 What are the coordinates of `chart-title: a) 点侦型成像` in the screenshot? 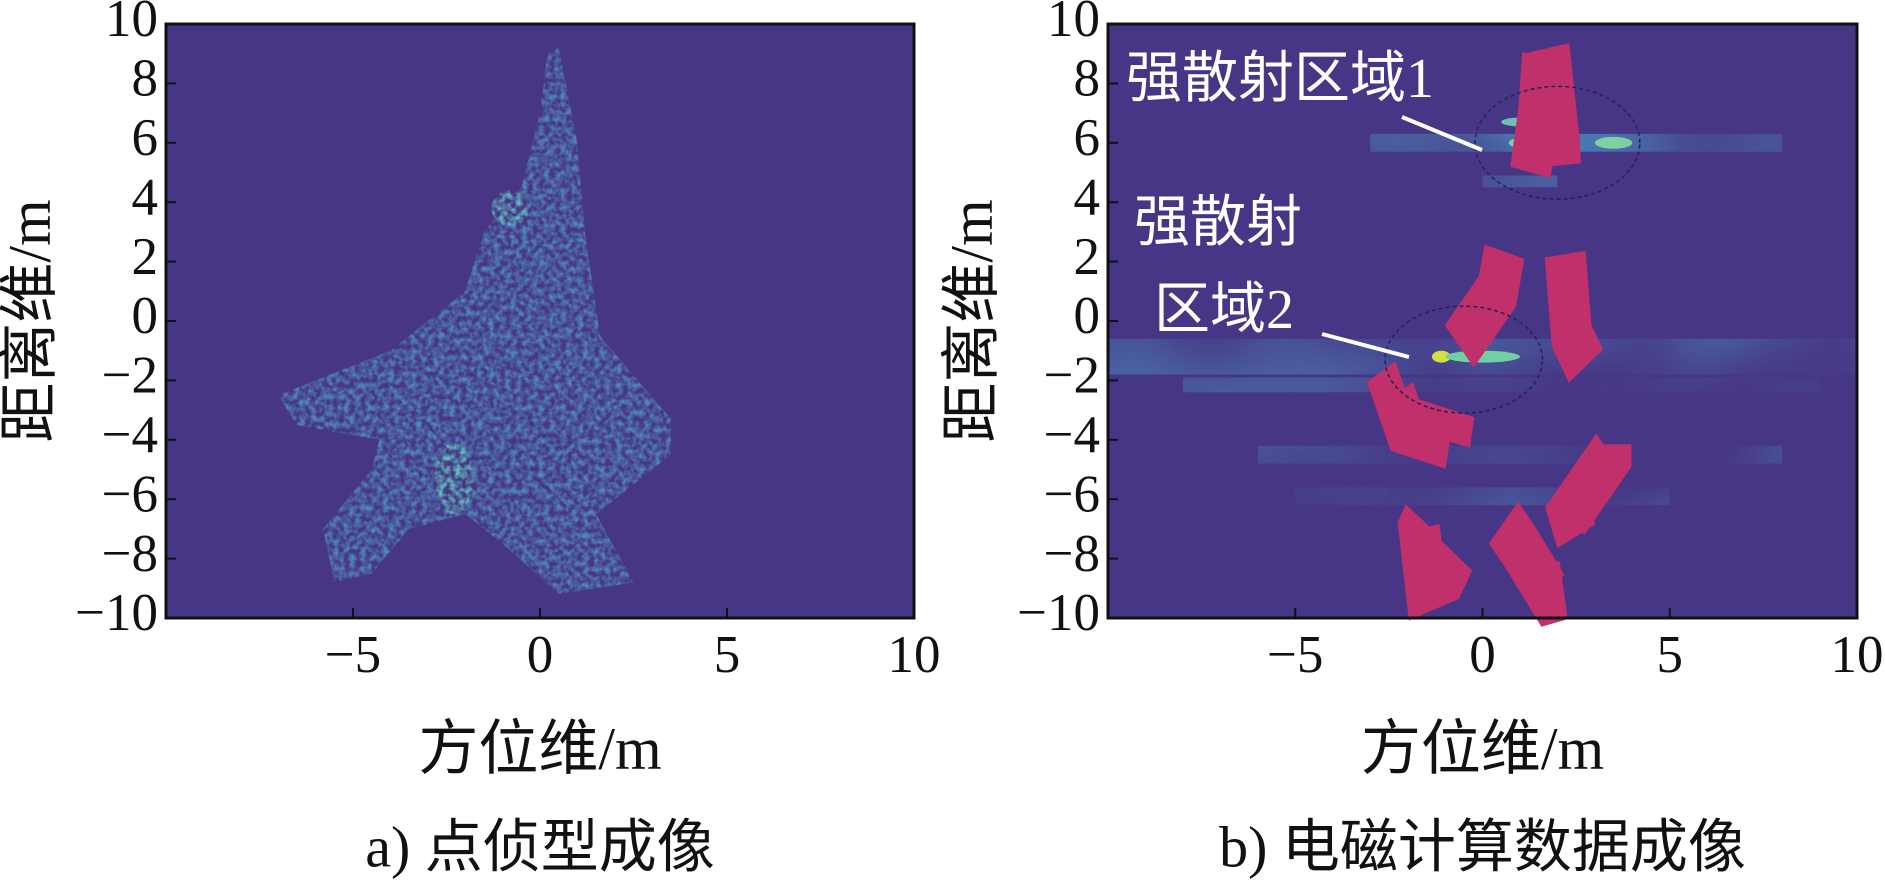 It's located at (540, 846).